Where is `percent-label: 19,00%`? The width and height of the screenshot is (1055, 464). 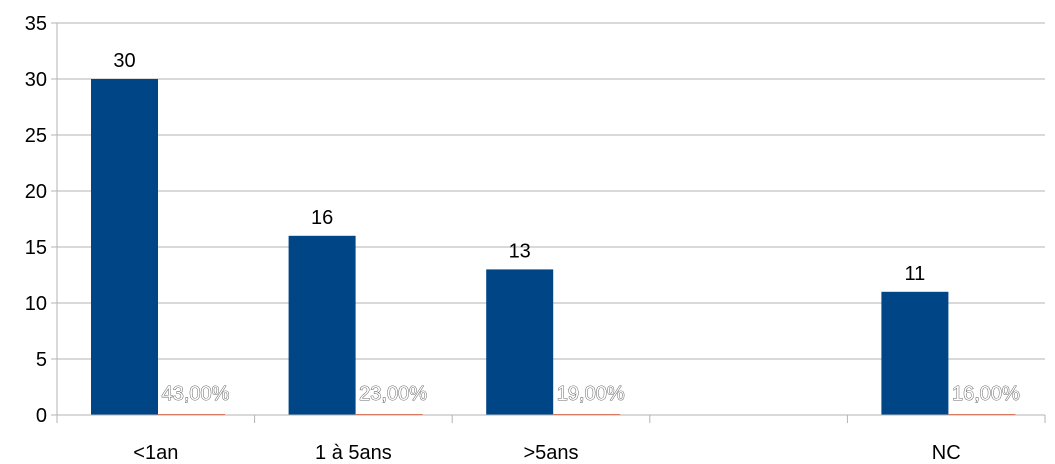 percent-label: 19,00% is located at coordinates (591, 394).